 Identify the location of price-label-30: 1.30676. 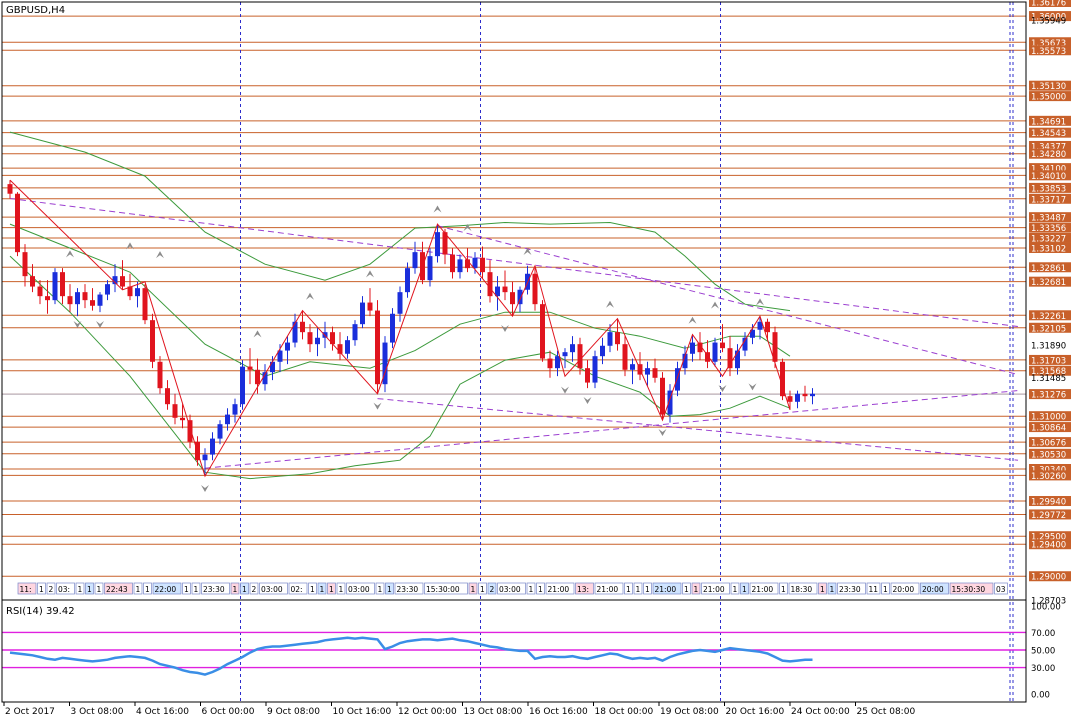
(1050, 443).